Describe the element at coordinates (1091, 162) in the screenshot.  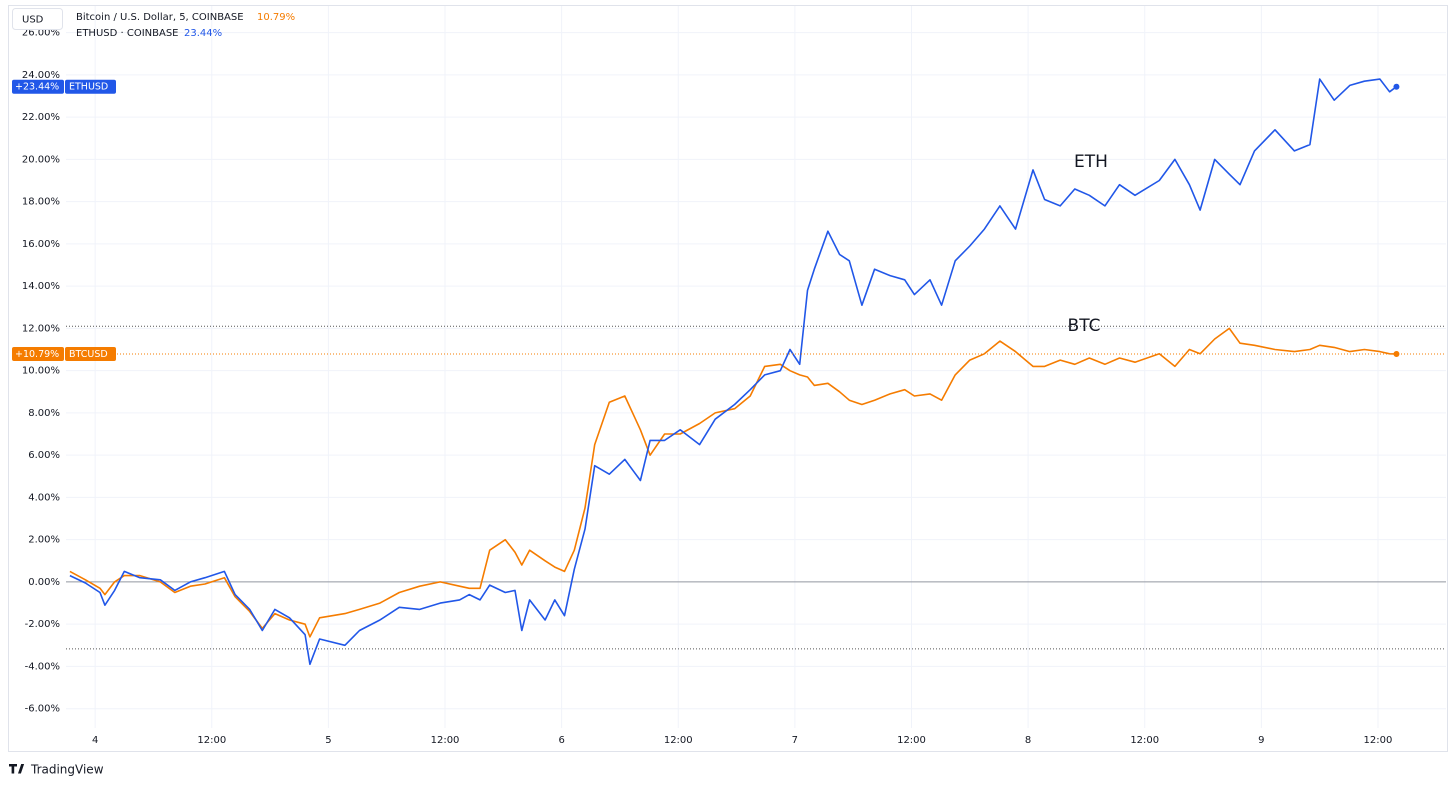
I see `annotation: ETH` at that location.